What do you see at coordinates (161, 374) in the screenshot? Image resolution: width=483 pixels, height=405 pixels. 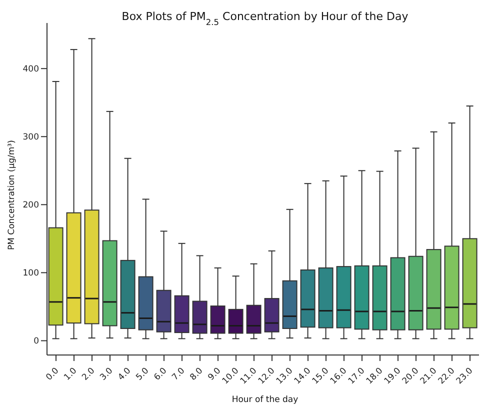 I see `x-tick-label: 6.0` at bounding box center [161, 374].